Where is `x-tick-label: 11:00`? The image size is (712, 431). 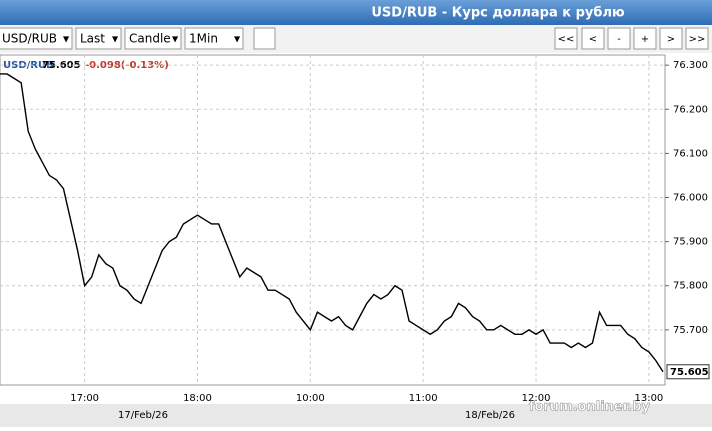
x-tick-label: 11:00 is located at coordinates (423, 398).